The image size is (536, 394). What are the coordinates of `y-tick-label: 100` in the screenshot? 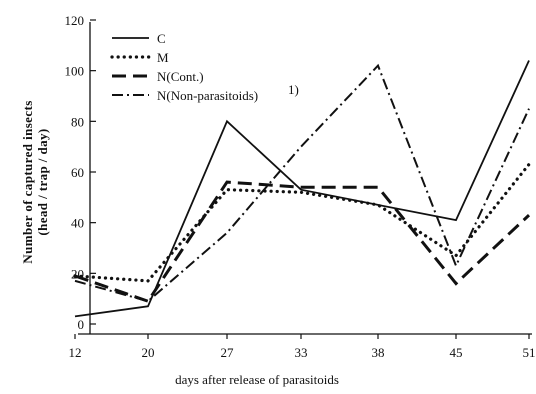 It's located at (75, 71).